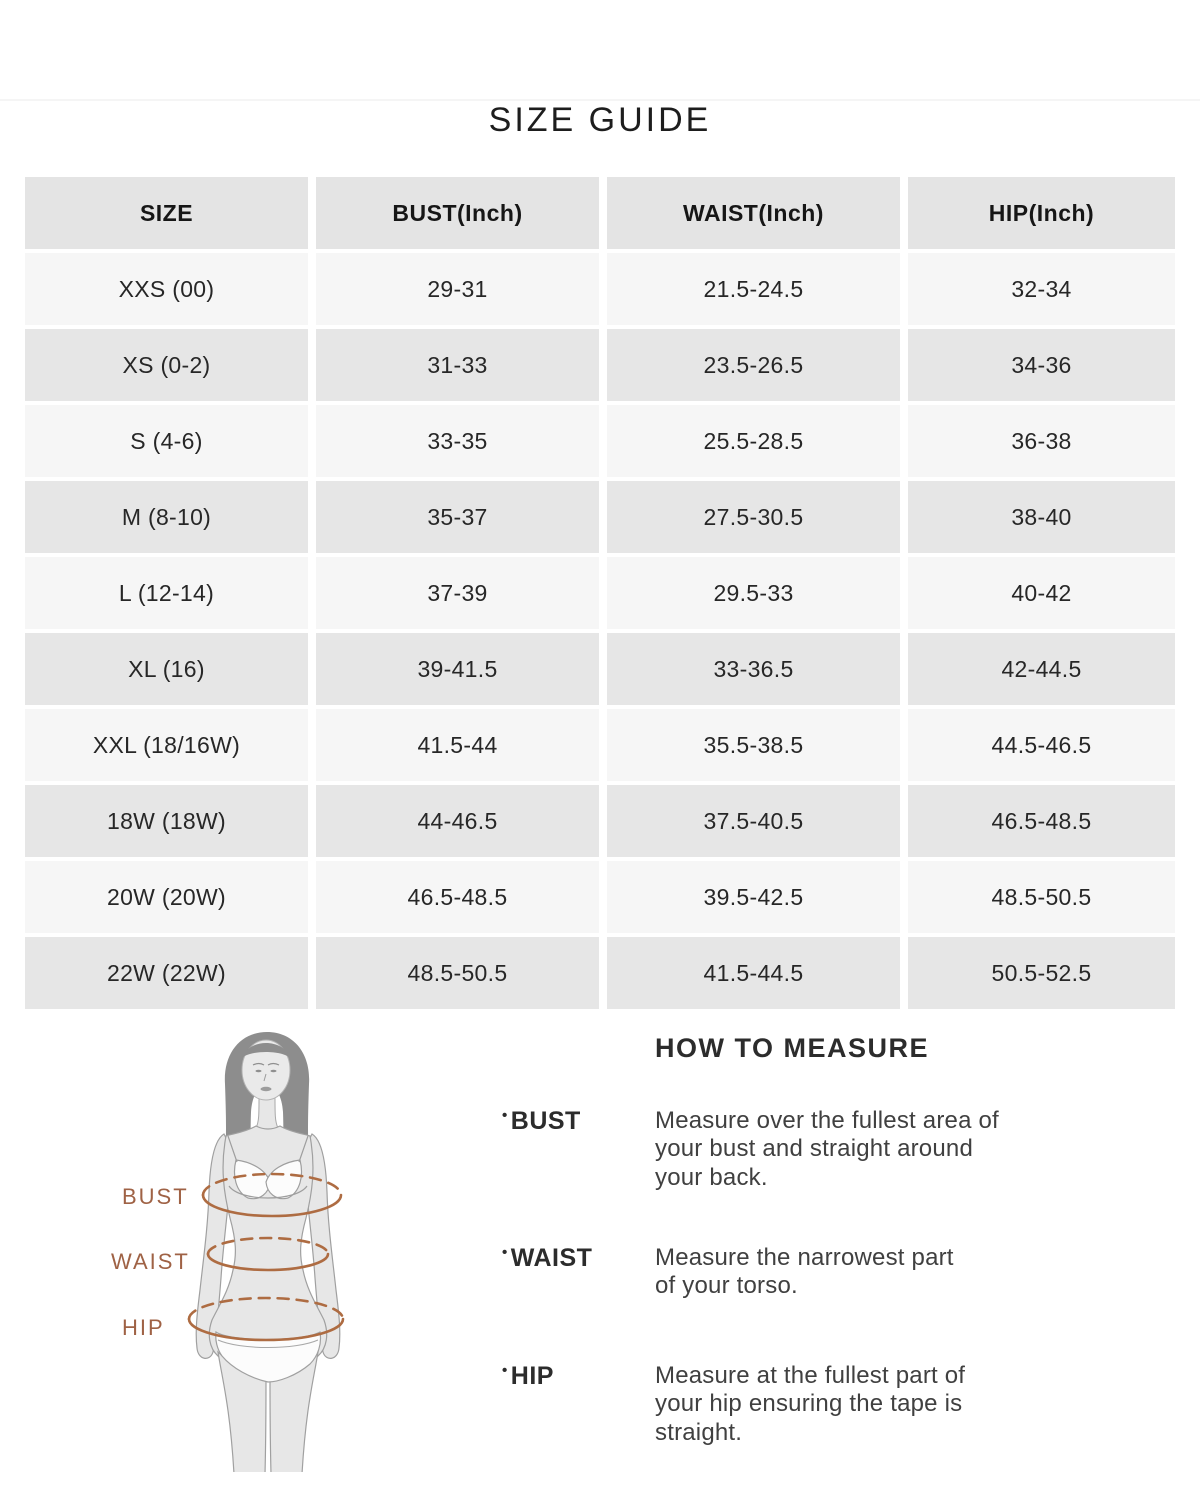 Image resolution: width=1200 pixels, height=1500 pixels. I want to click on figure-bra-band, so click(268, 1192).